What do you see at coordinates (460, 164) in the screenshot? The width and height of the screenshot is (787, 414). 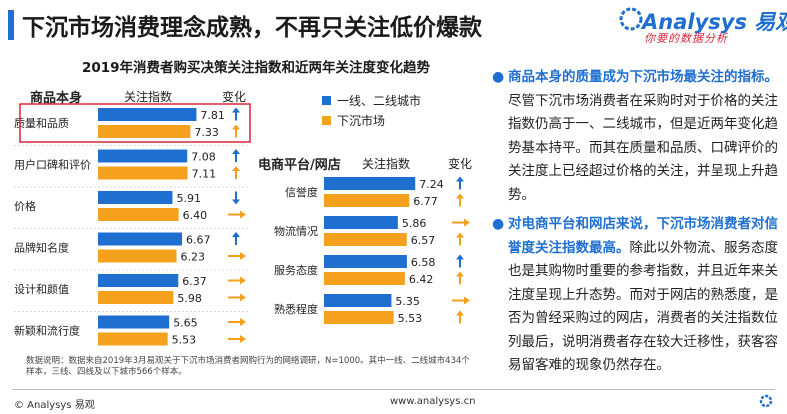 I see `change-header-platform: 变化` at bounding box center [460, 164].